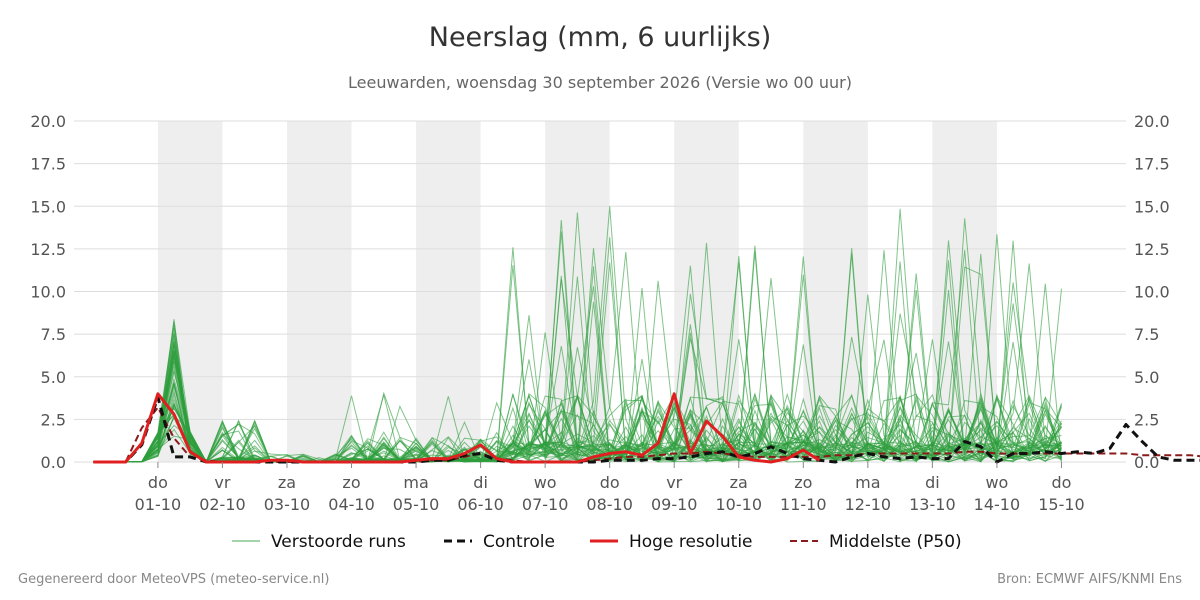  I want to click on legend-label-hires: Hoge resolutie, so click(691, 542).